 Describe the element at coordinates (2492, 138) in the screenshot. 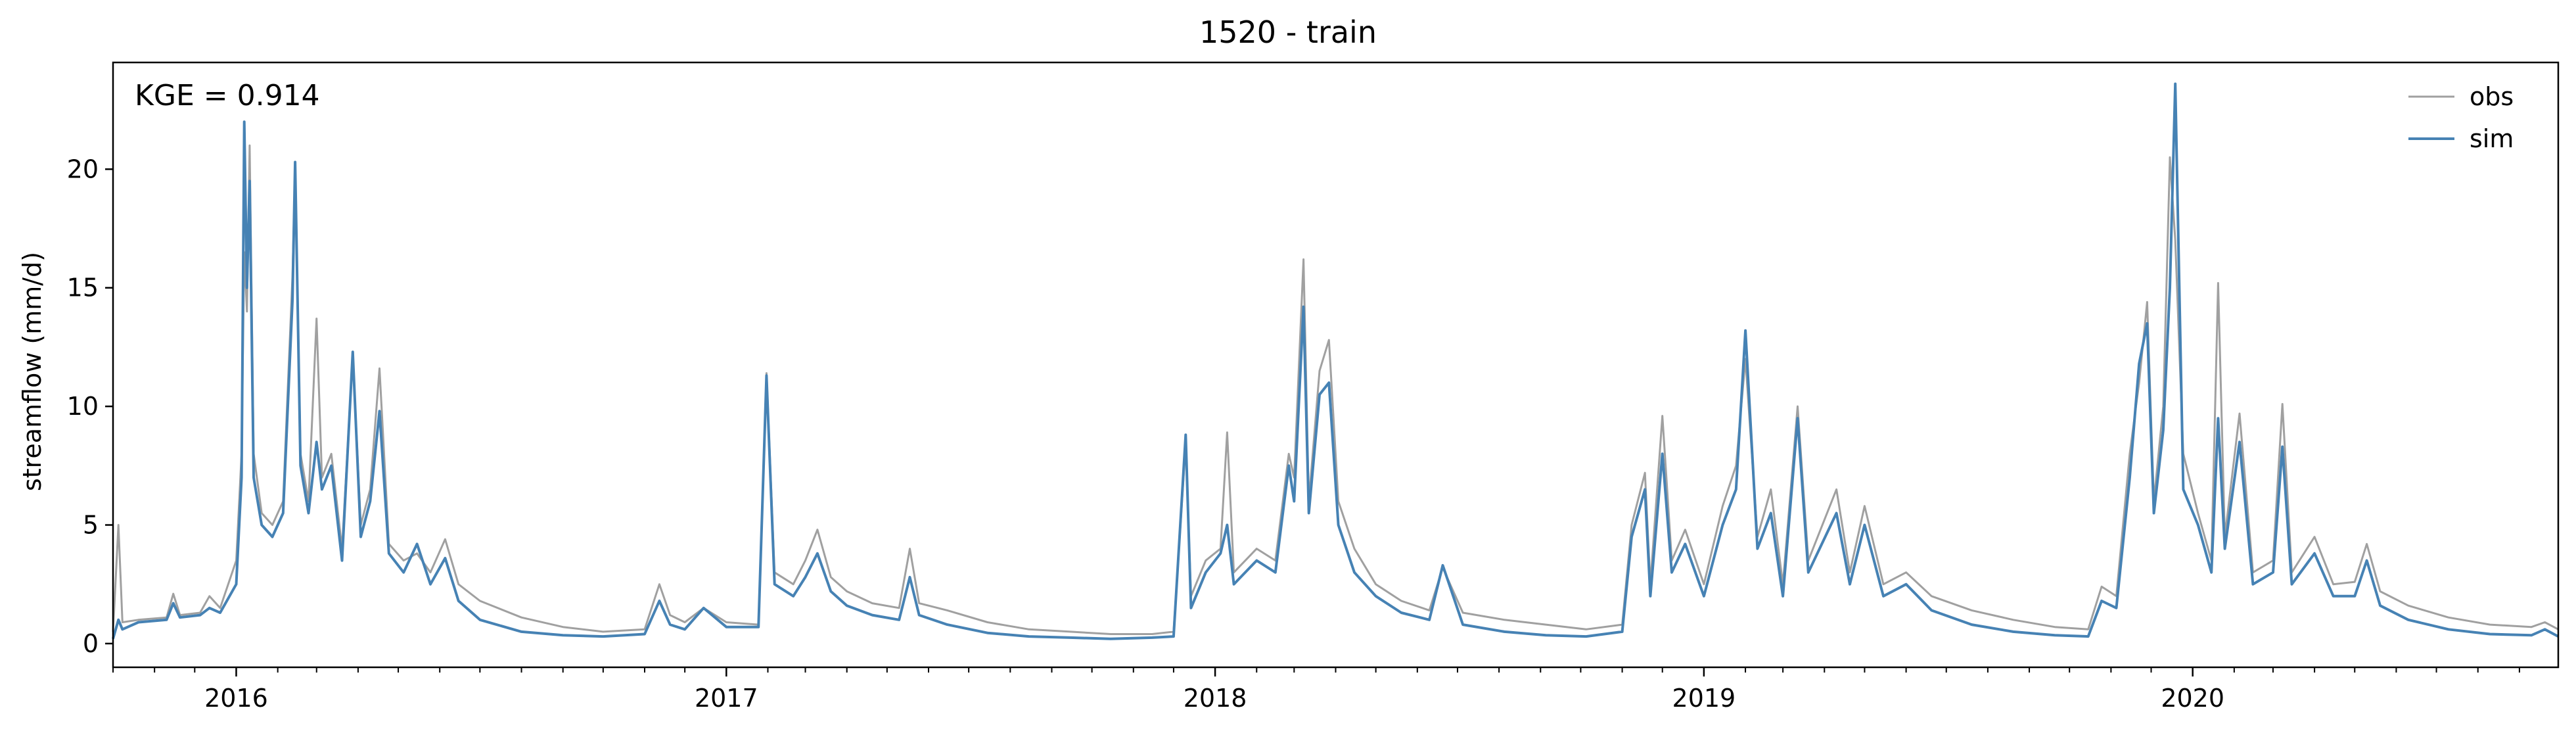

I see `legend-sim-label: sim` at that location.